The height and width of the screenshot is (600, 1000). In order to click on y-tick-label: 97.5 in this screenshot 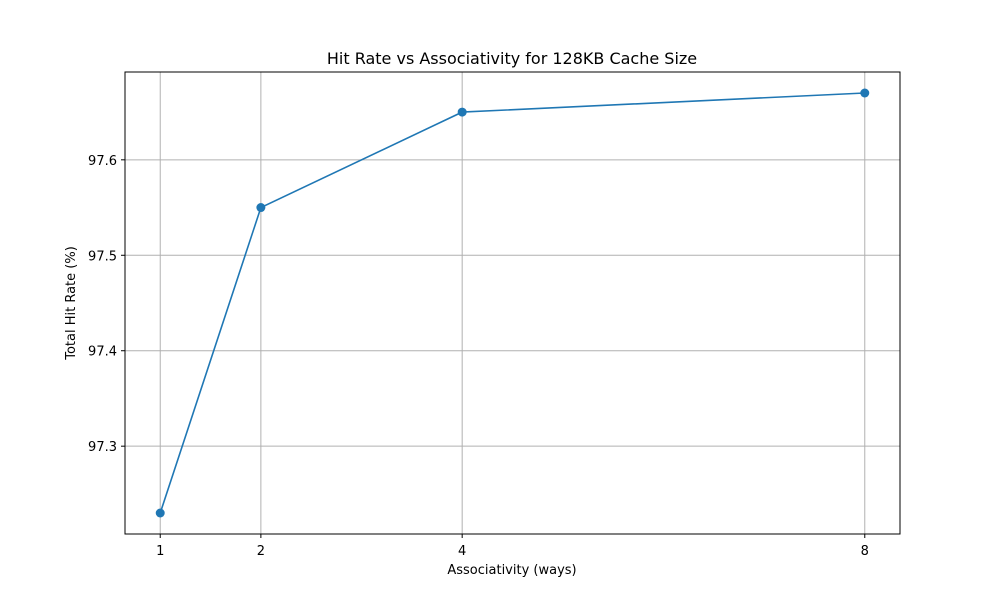, I will do `click(102, 256)`.